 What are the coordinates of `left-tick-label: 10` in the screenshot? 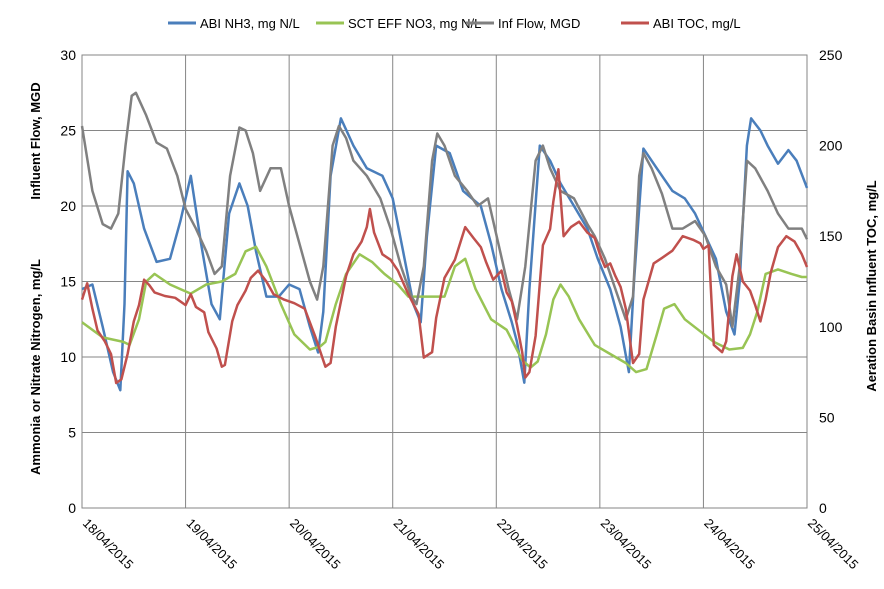 It's located at (68, 357).